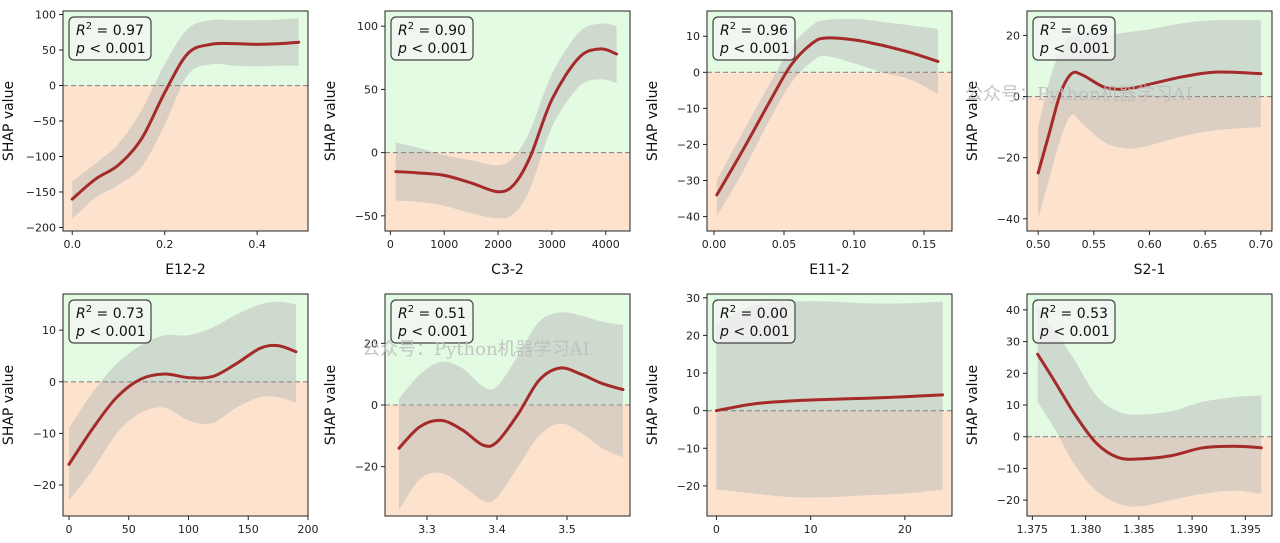 The height and width of the screenshot is (543, 1280). I want to click on r-squared-label: R2 = 0.00, so click(754, 313).